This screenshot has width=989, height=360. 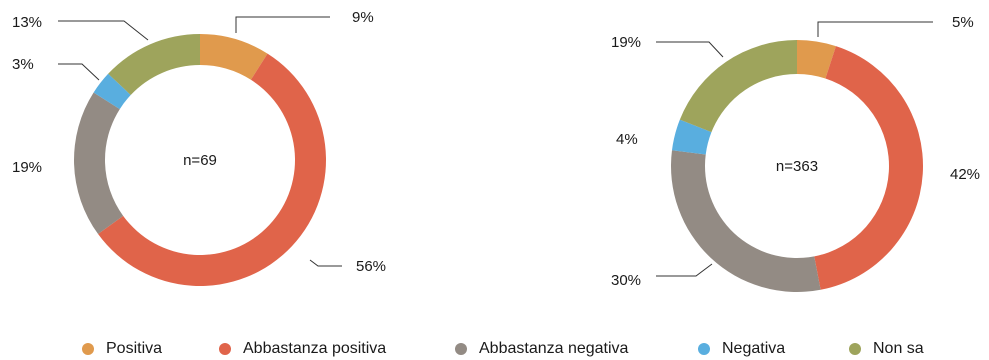 What do you see at coordinates (869, 168) in the screenshot?
I see `donut-2-slice-abbastanza-positiva` at bounding box center [869, 168].